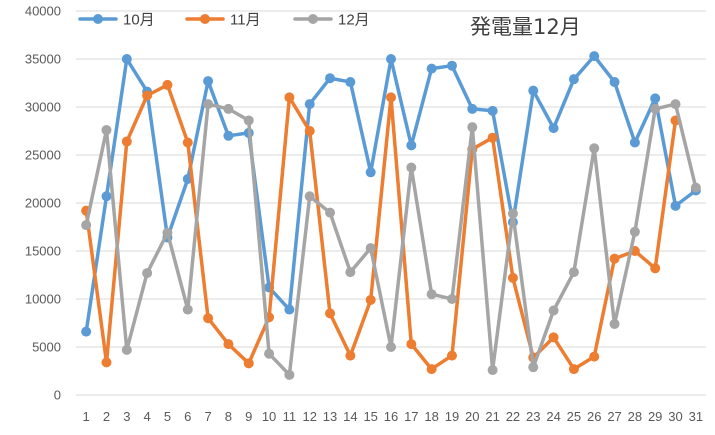 The width and height of the screenshot is (715, 435). Describe the element at coordinates (245, 20) in the screenshot. I see `legend-label: 11月` at that location.